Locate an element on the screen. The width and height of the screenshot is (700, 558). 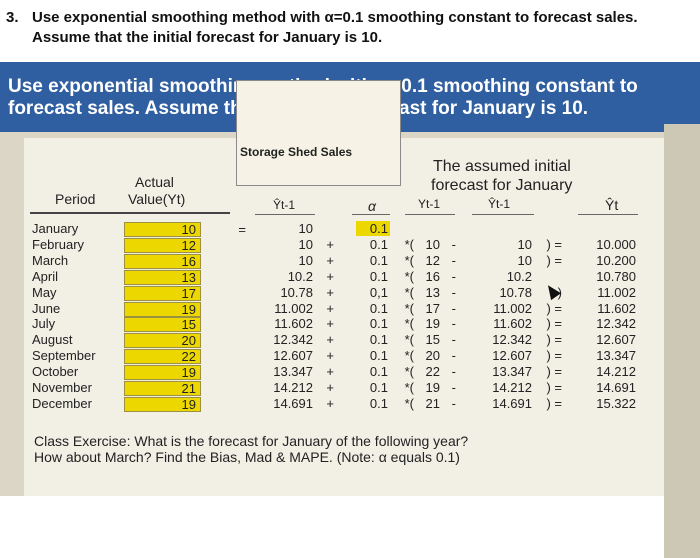
month-label: August is located at coordinates (52, 340).